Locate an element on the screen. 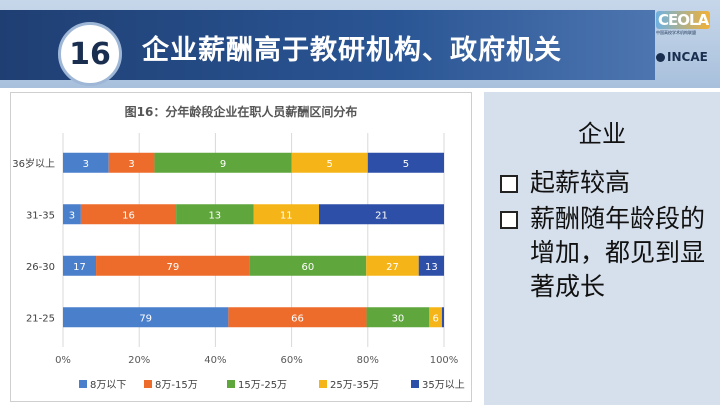  bullet-item: 薪酬随年龄段的增加，都见到显著成长 is located at coordinates (605, 253).